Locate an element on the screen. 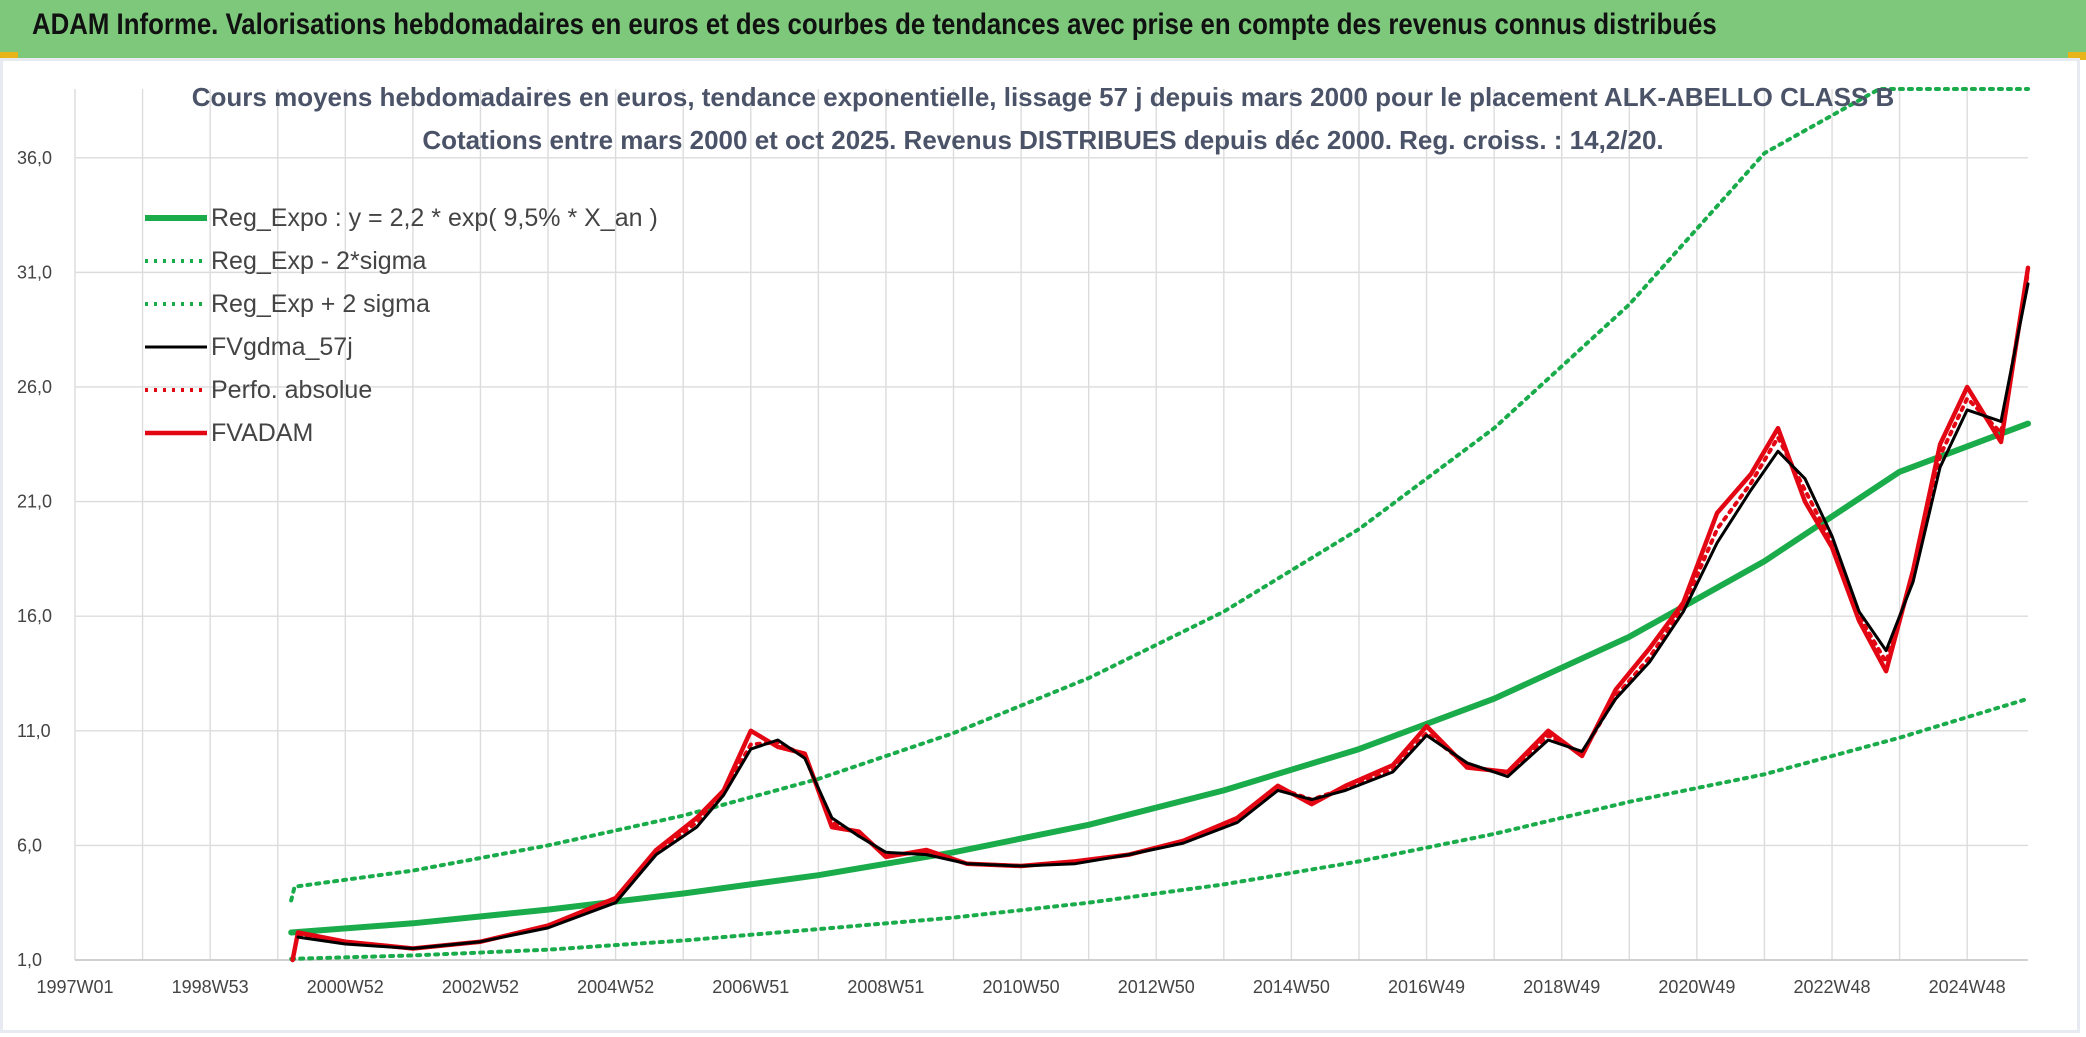 This screenshot has width=2086, height=1037. legend-label: Reg_Expo : y = 2,2 * exp( 9,5% * X_an ) is located at coordinates (434, 218).